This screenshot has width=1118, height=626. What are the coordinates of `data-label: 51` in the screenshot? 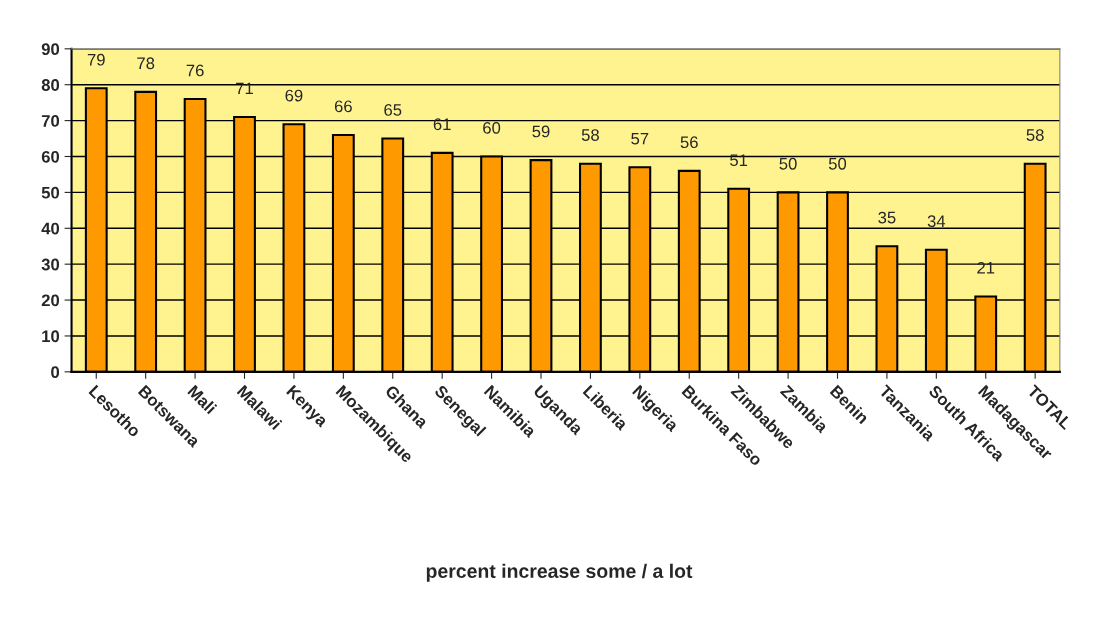 It's located at (739, 160).